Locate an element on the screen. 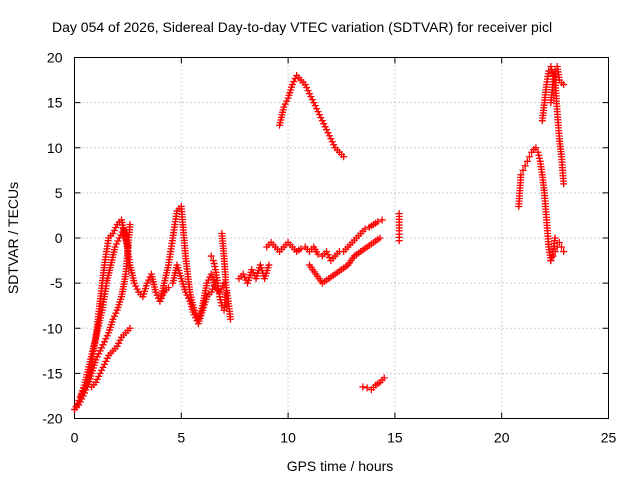  x-tick-label: 0 is located at coordinates (75, 438).